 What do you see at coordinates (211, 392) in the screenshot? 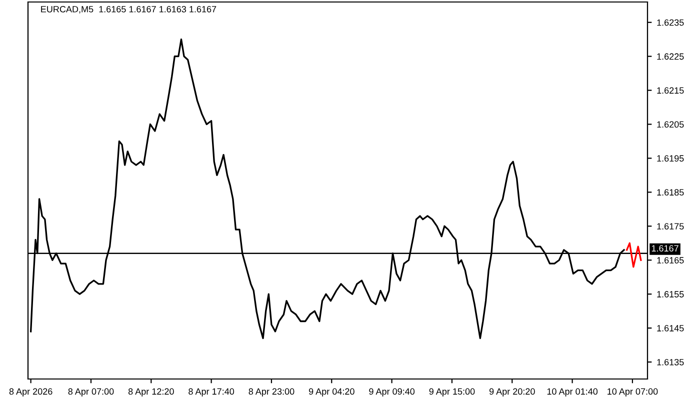
I see `x-tick-label: 8 Apr 17:40` at bounding box center [211, 392].